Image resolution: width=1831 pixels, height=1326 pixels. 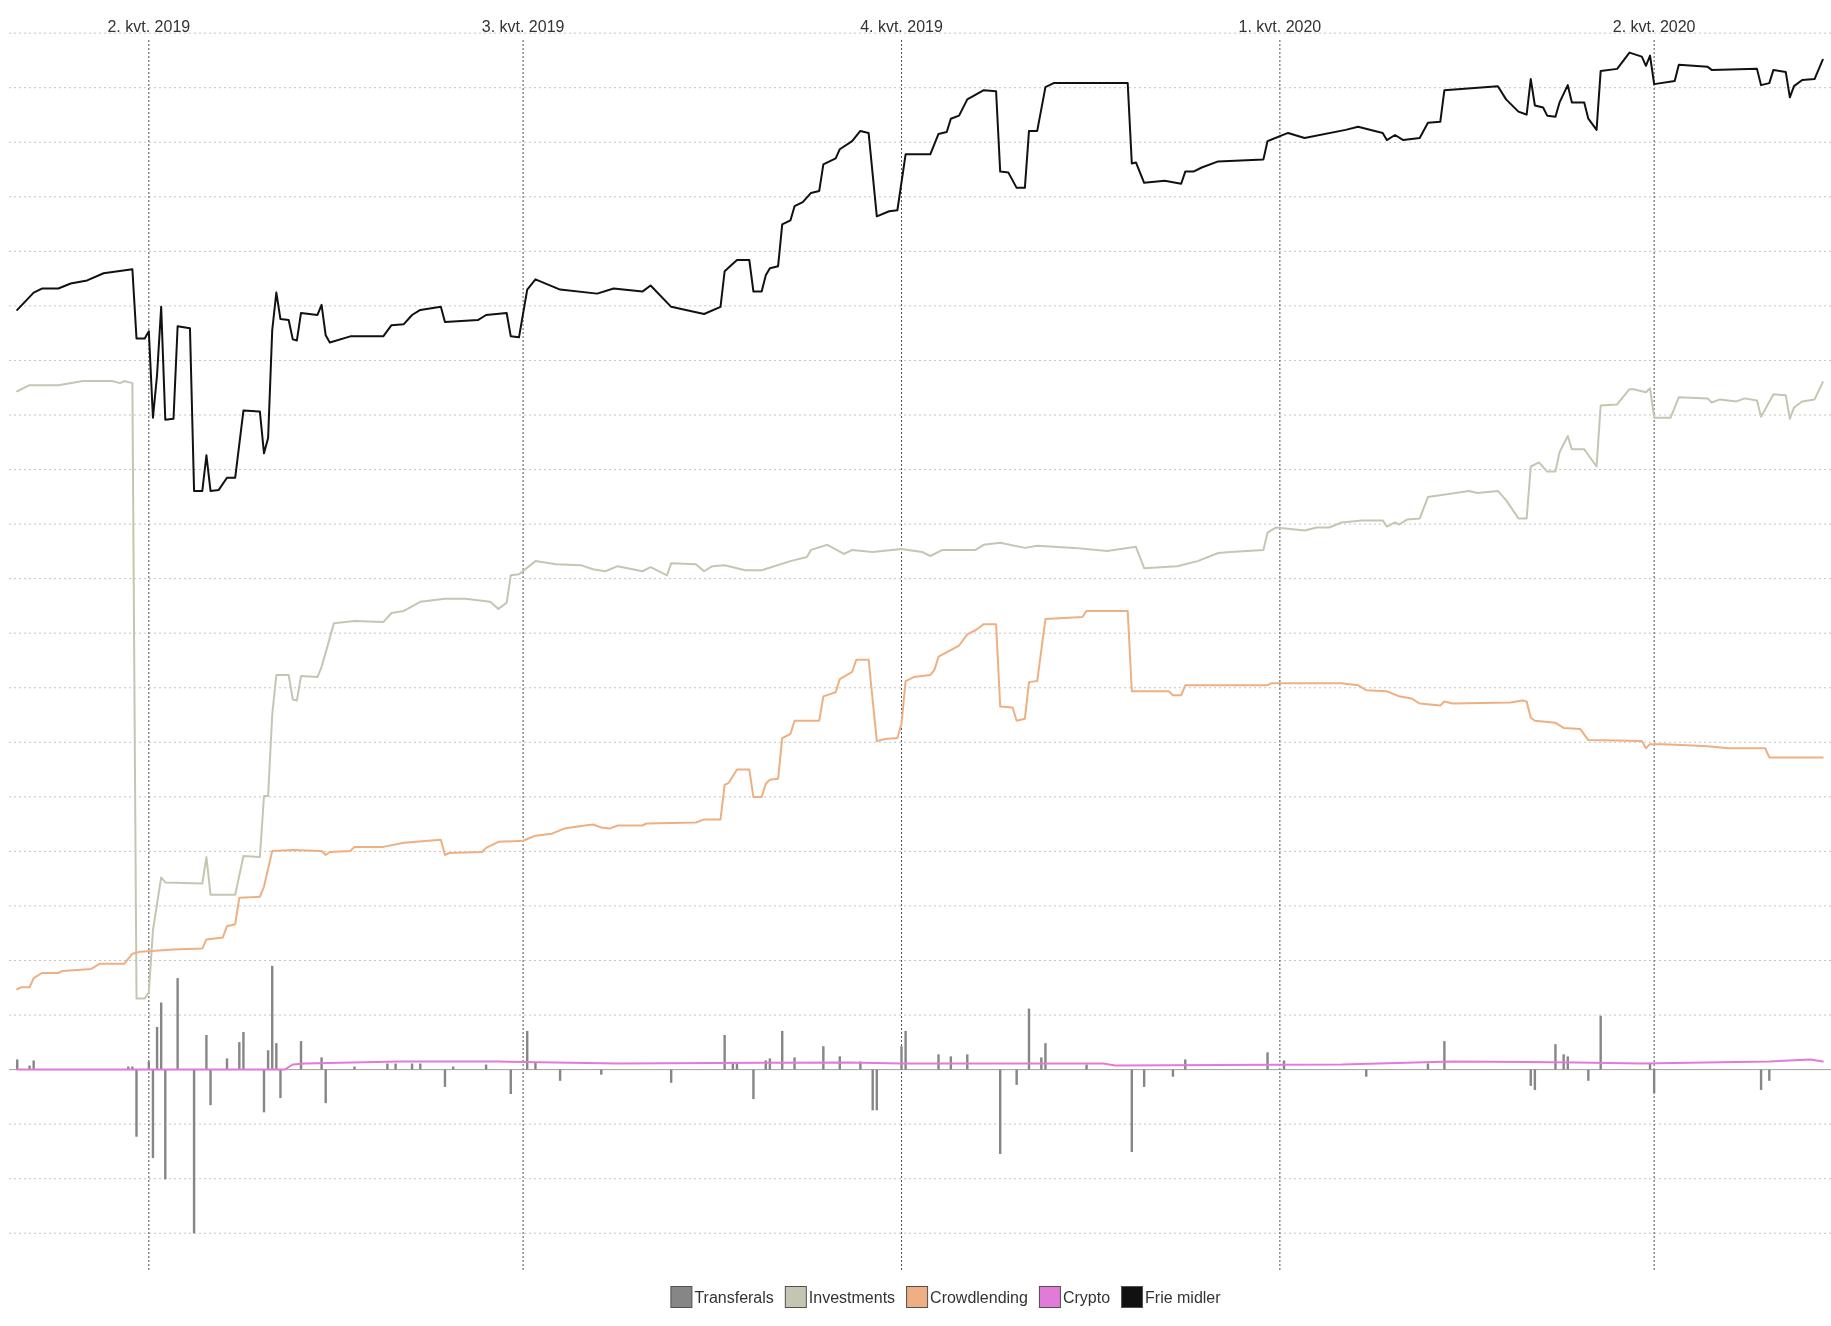 What do you see at coordinates (901, 26) in the screenshot?
I see `x-tick-label: 4. kvt. 2019` at bounding box center [901, 26].